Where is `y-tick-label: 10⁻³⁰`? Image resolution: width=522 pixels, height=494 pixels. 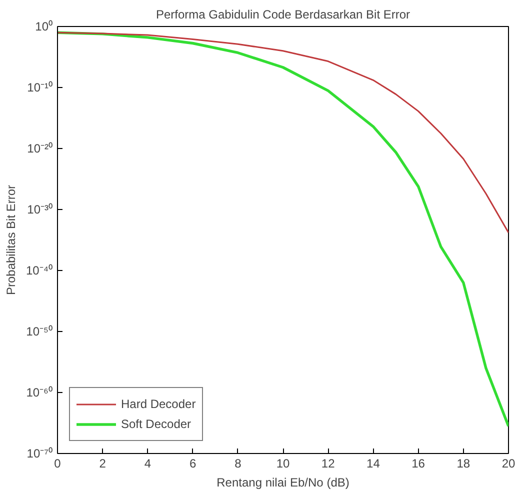 y-tick-label: 10⁻³⁰ is located at coordinates (39, 209).